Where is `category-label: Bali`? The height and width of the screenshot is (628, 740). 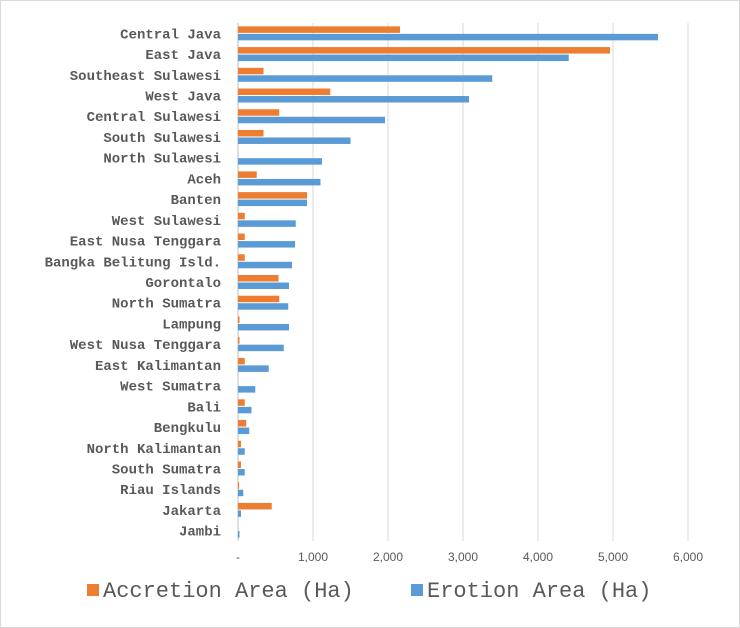
category-label: Bali is located at coordinates (204, 408).